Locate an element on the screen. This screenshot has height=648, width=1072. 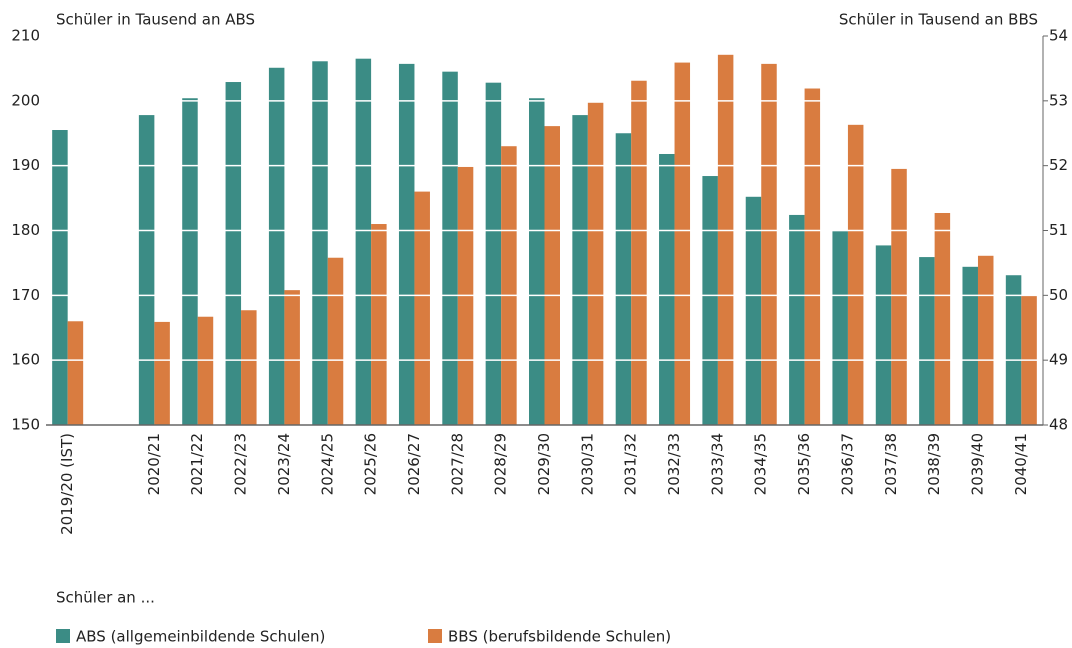
y-tick-label: 210 is located at coordinates (25, 36).